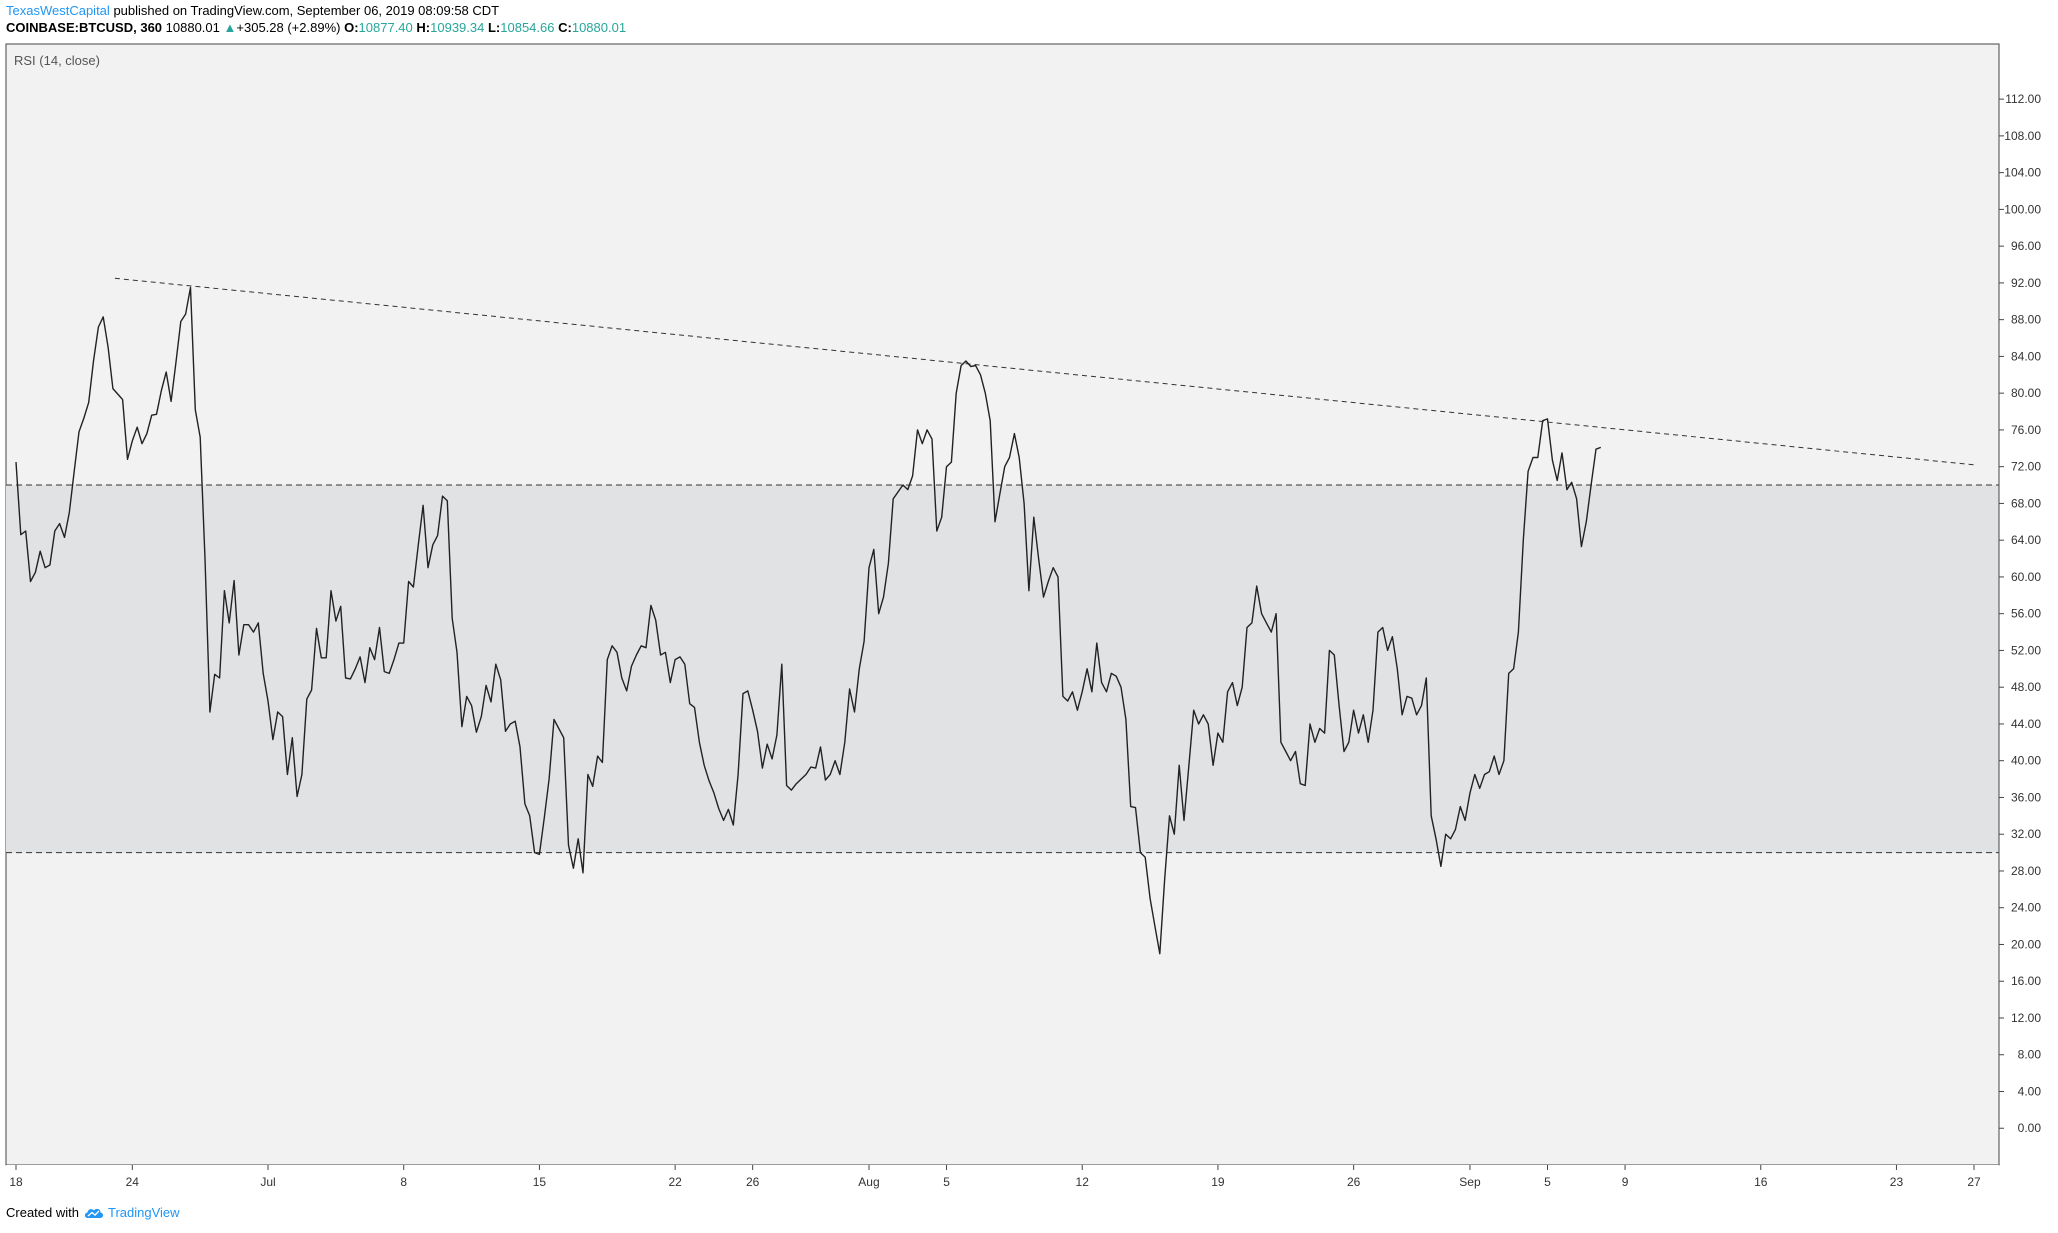 The width and height of the screenshot is (2058, 1233). What do you see at coordinates (2026, 283) in the screenshot?
I see `y-tick-label: 92.00` at bounding box center [2026, 283].